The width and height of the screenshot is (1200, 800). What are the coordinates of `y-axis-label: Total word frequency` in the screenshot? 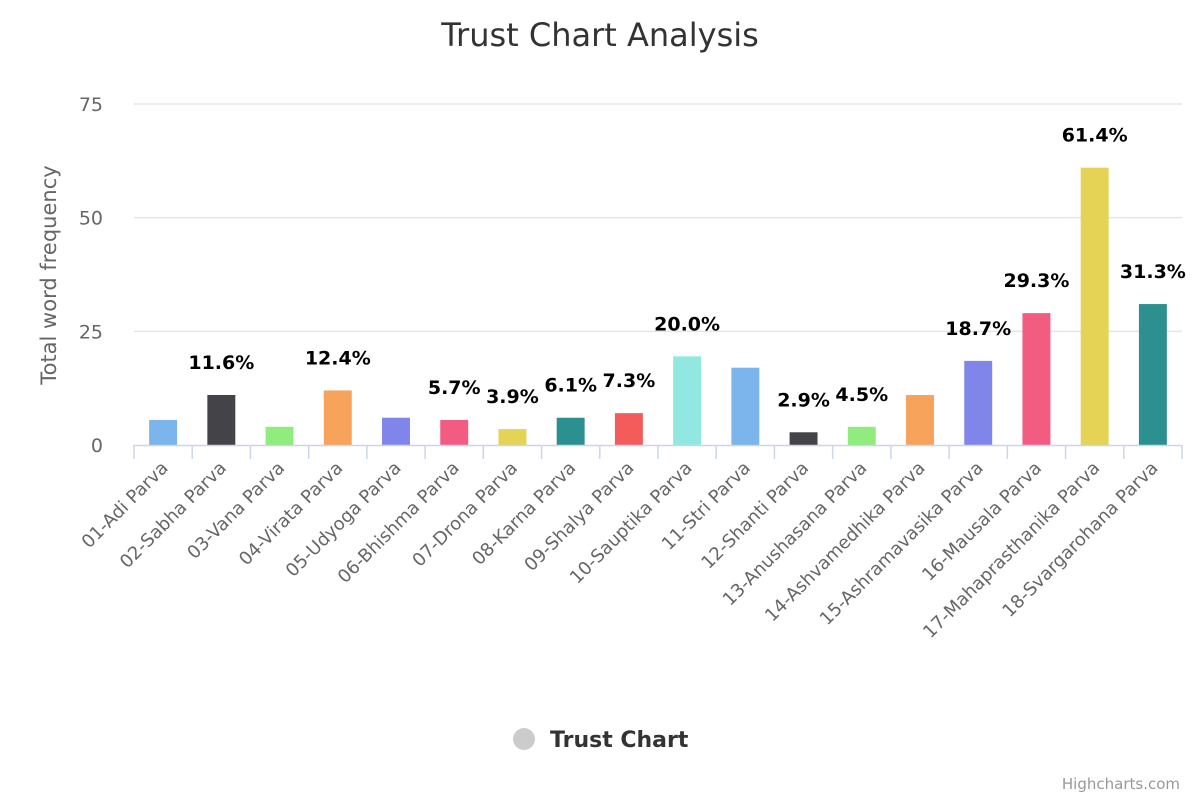 It's located at (49, 275).